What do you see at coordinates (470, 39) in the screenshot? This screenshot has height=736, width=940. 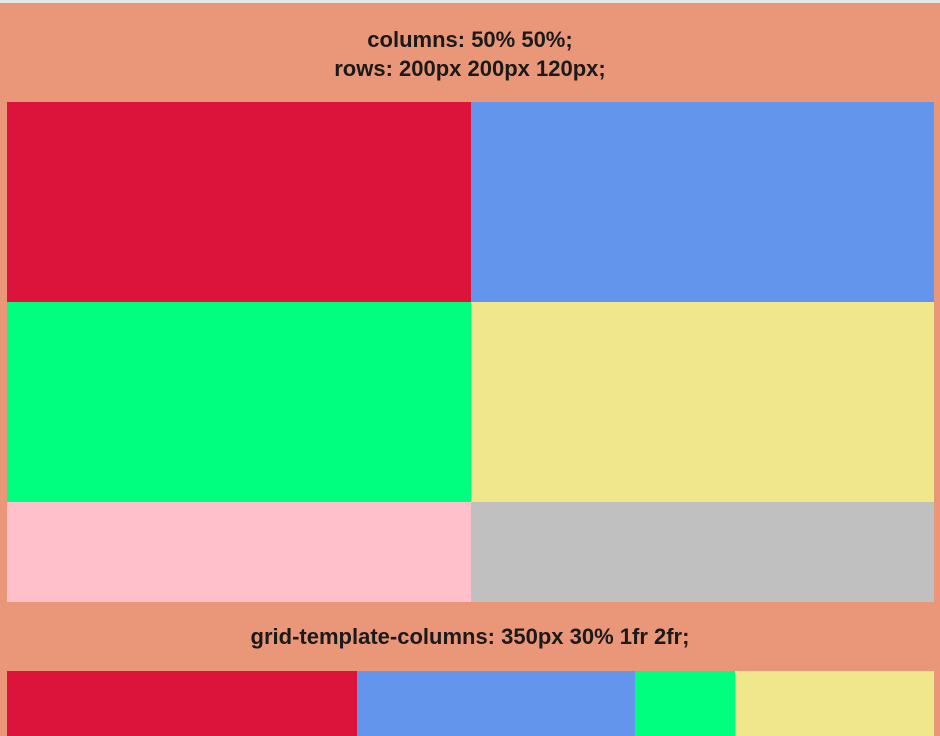 I see `grid-1-heading-line-1: columns: 50% 50%;` at bounding box center [470, 39].